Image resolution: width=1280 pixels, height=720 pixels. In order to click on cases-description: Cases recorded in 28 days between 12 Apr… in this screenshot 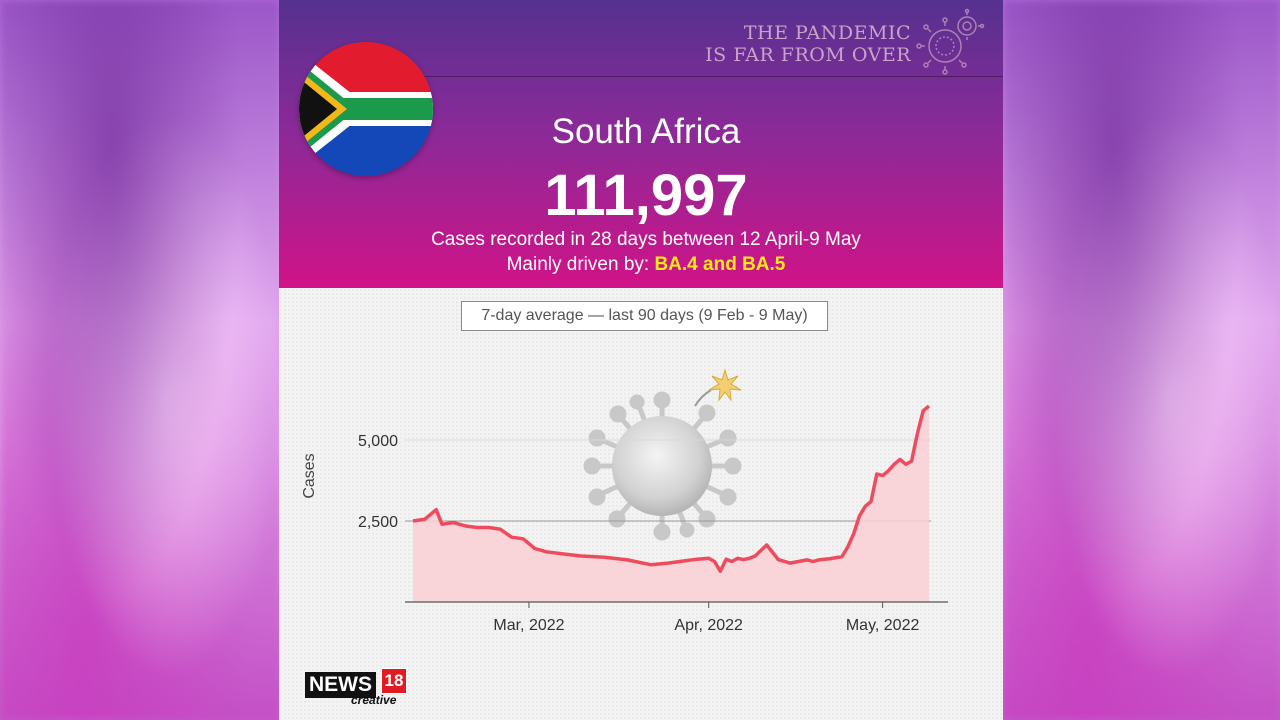, I will do `click(646, 239)`.